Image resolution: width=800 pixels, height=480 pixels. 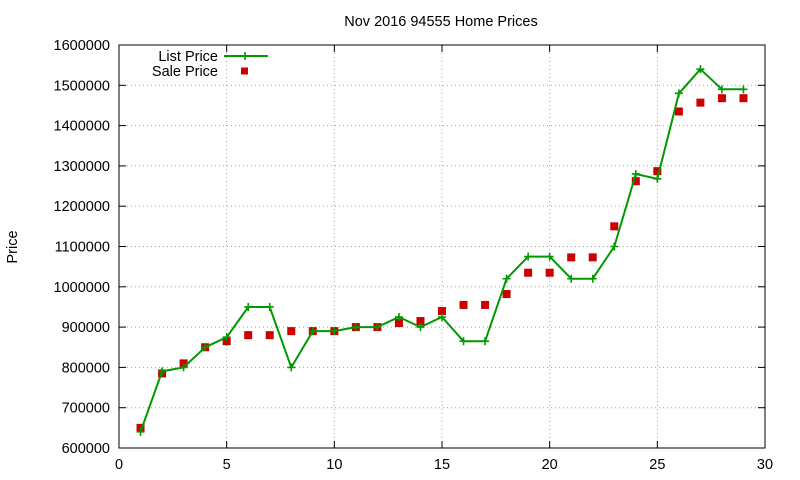 What do you see at coordinates (440, 22) in the screenshot?
I see `chart-title: Nov 2016 94555 Home Prices` at bounding box center [440, 22].